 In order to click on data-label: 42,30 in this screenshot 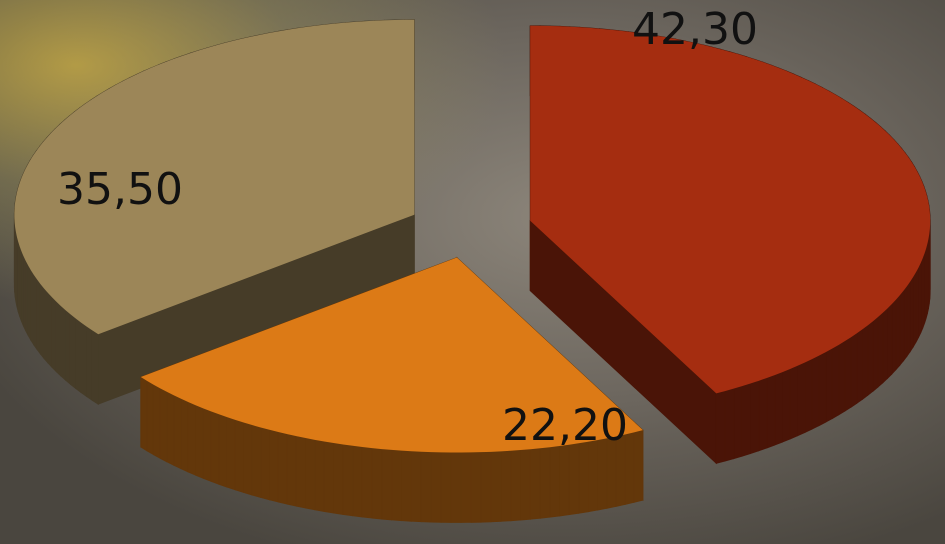, I will do `click(695, 29)`.